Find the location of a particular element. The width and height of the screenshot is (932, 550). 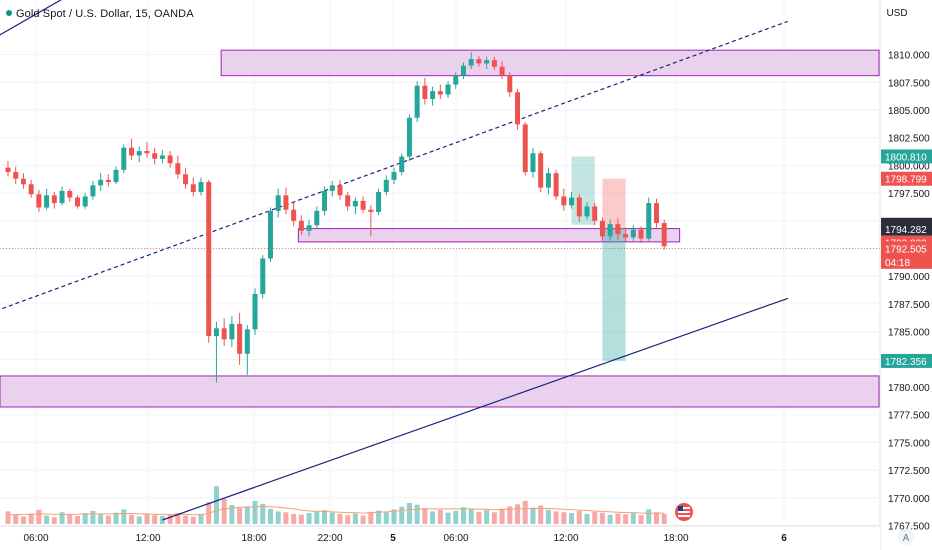

time-tick-label: 22:00 is located at coordinates (329, 538).